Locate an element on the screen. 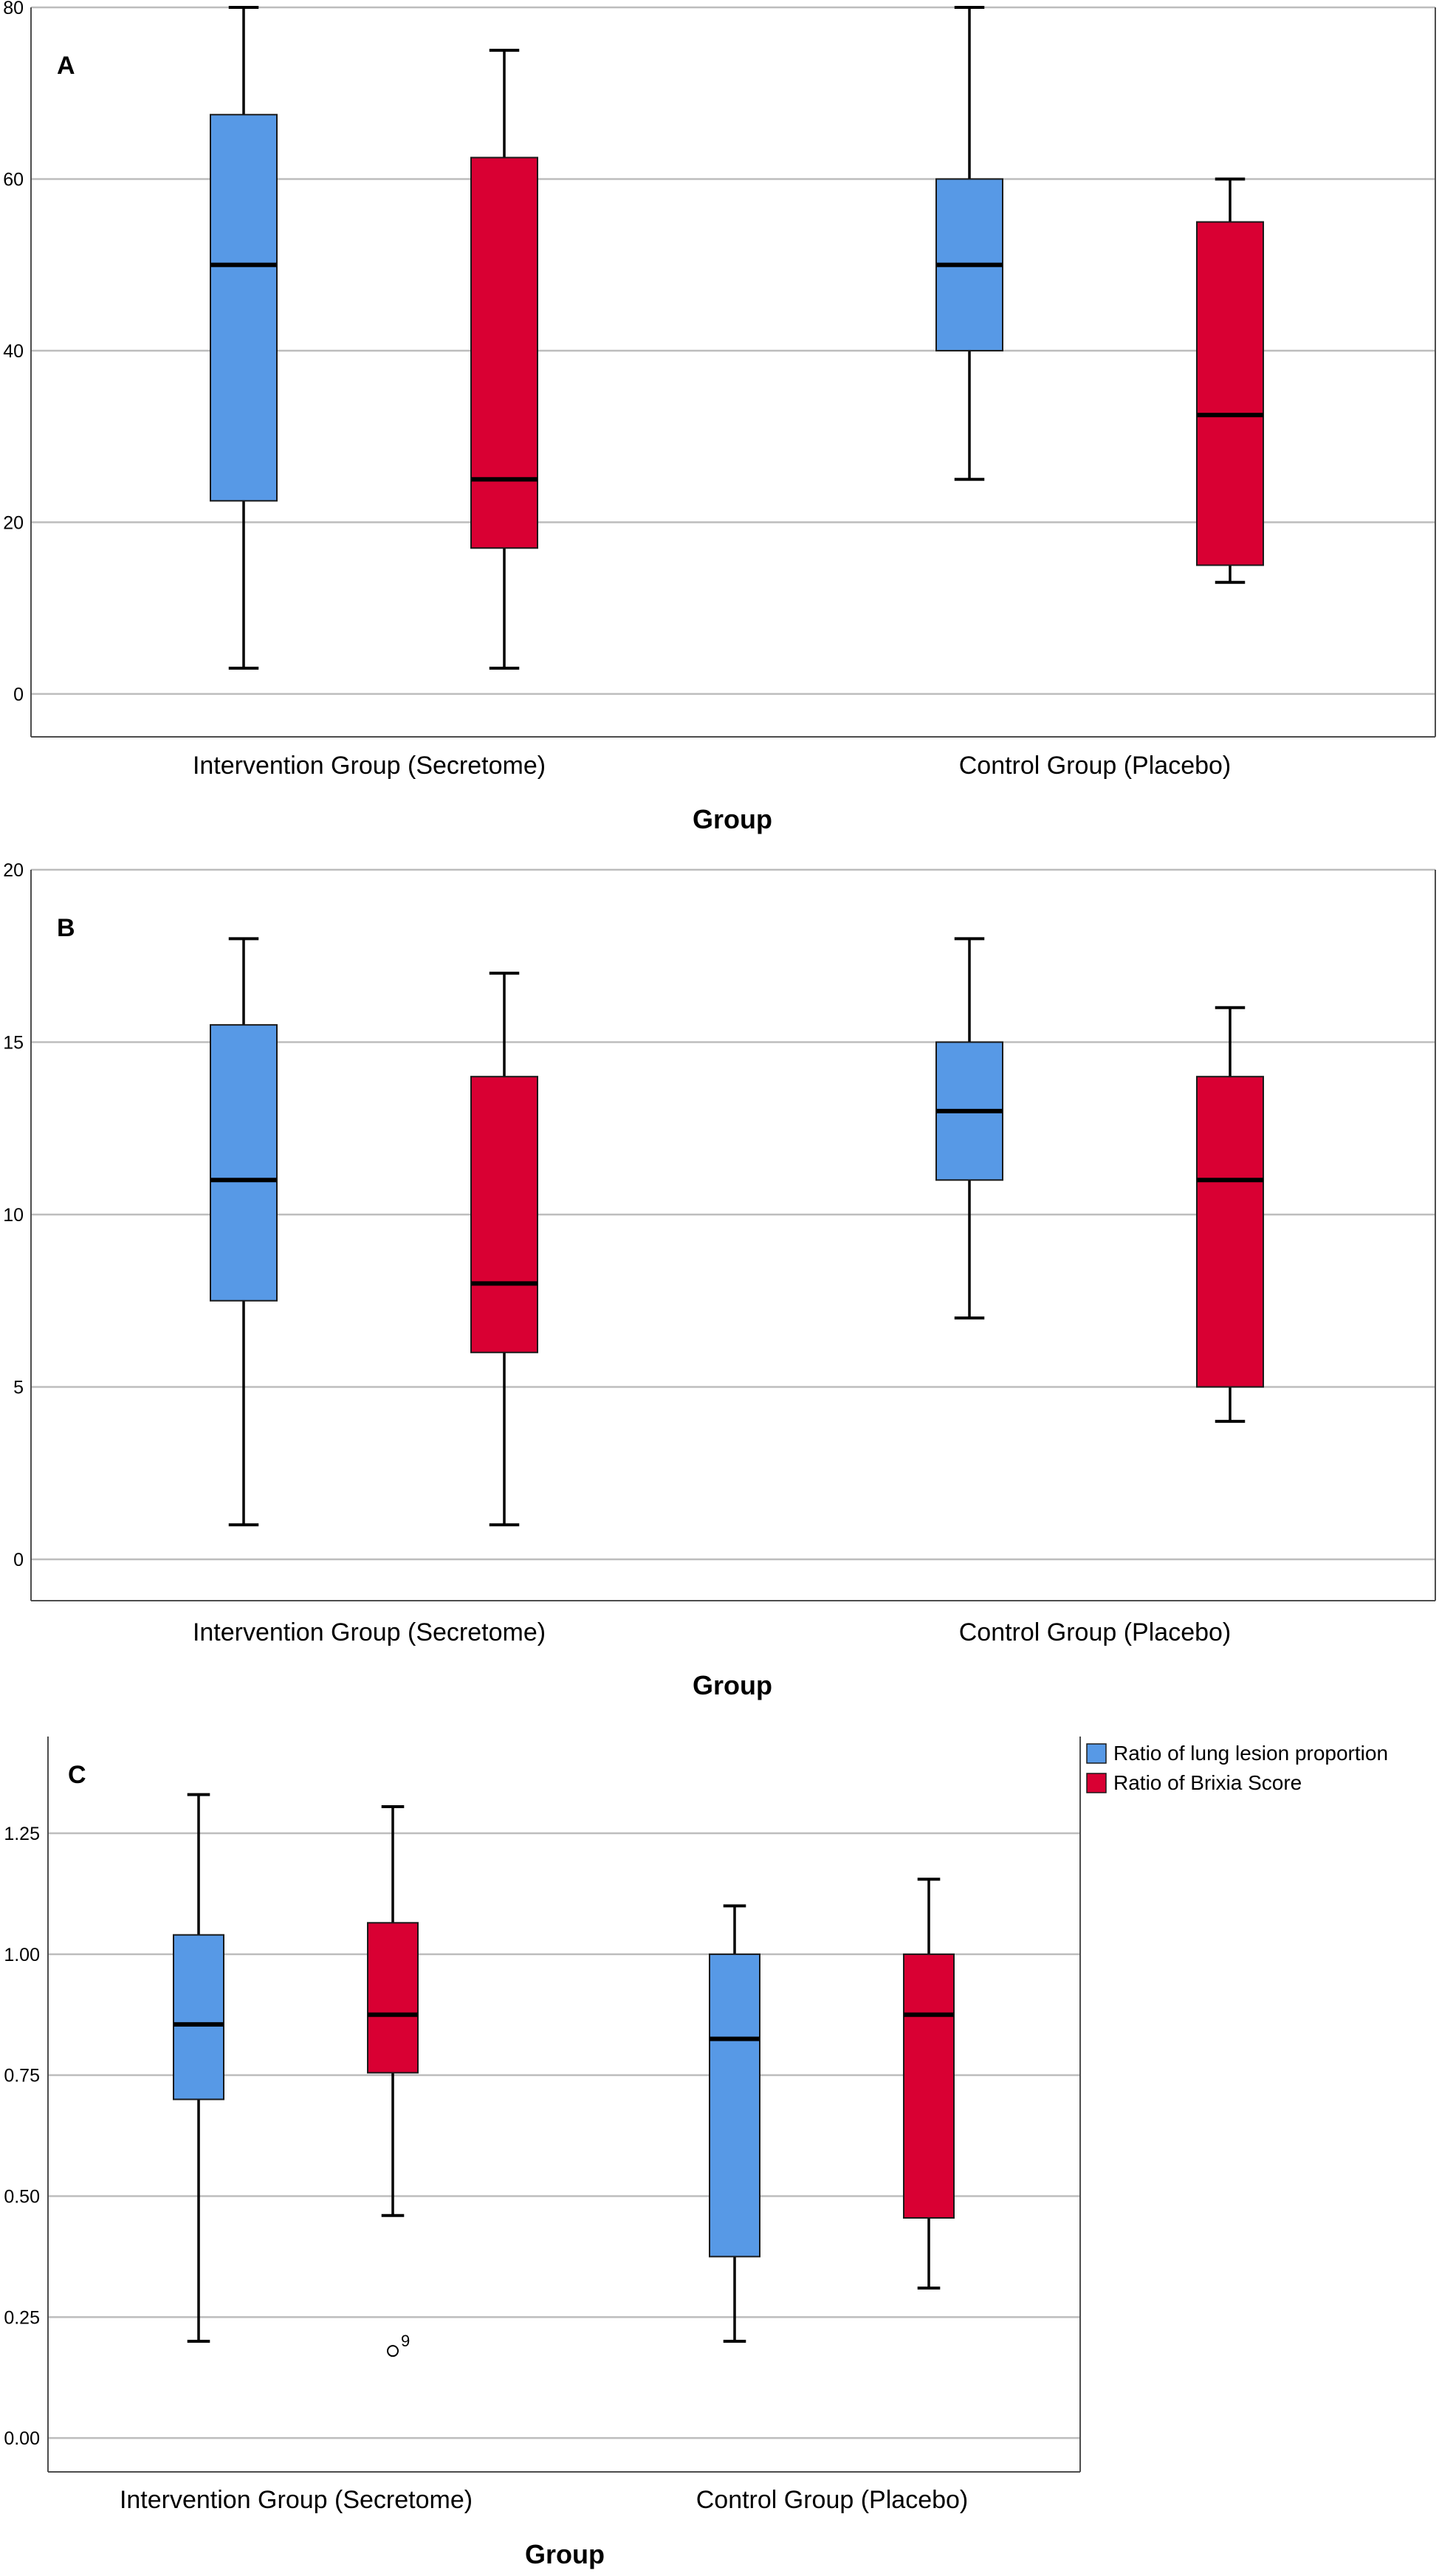 The image size is (1439, 2576). y-tick-label: 1.25 is located at coordinates (22, 1834).